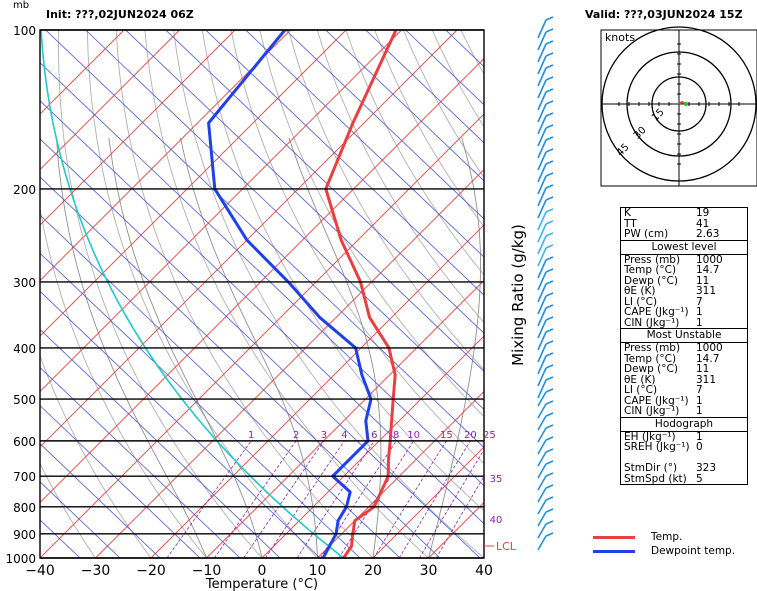 Image resolution: width=757 pixels, height=591 pixels. I want to click on index-unstable-row: θE (K) 311, so click(684, 379).